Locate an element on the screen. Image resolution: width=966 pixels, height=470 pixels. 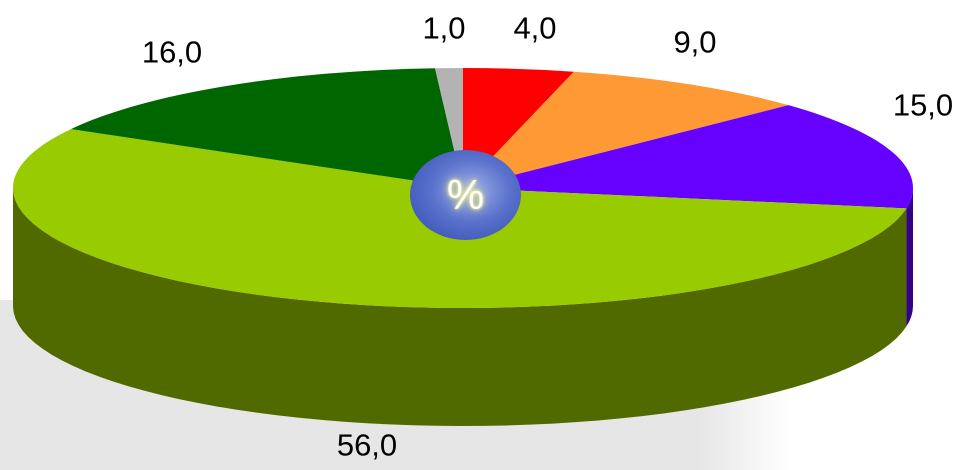
percent-symbol: % is located at coordinates (465, 194).